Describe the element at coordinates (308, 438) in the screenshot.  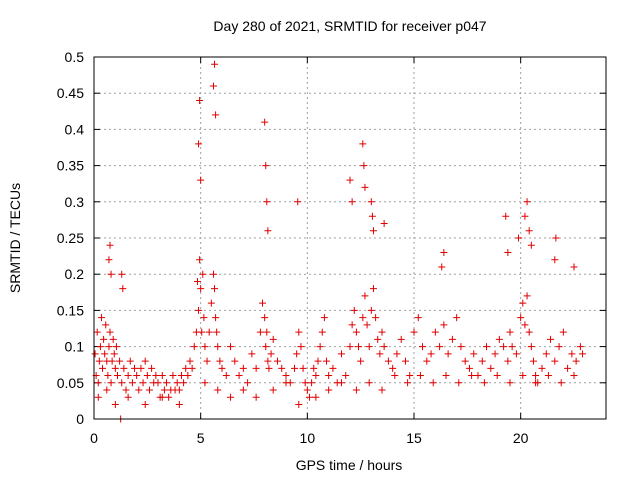
I see `x-tick-label: 10` at that location.